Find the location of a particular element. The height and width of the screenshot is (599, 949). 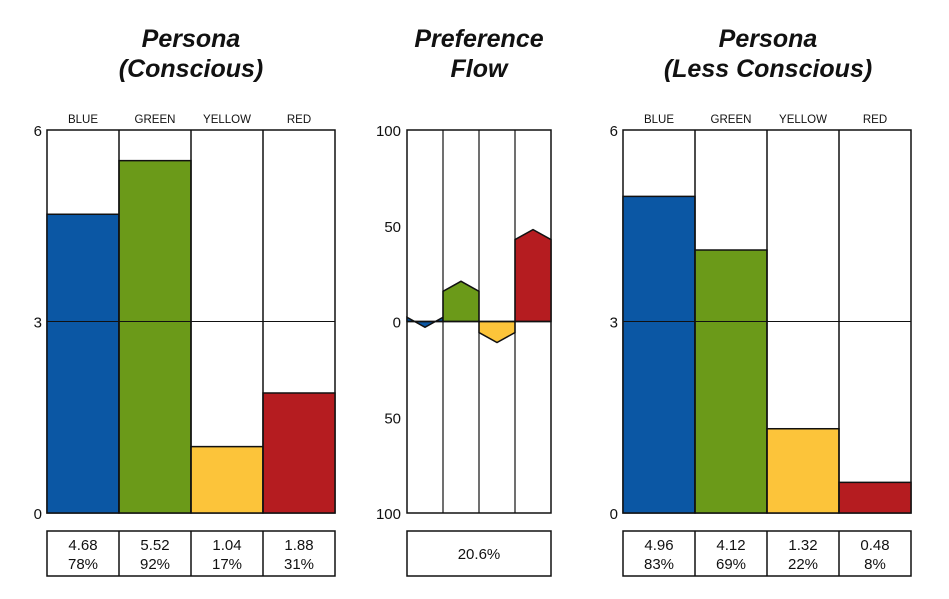

data-label-percent-less-conscious-yellow: 22% is located at coordinates (803, 564).